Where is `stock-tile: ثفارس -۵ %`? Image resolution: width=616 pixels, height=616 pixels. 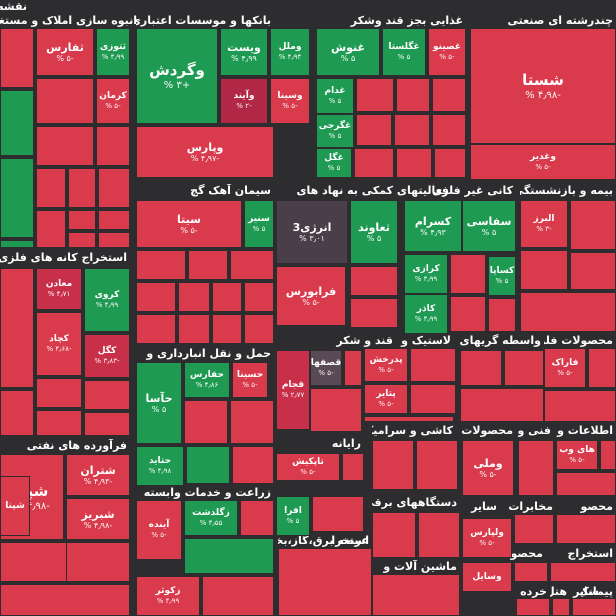 stock-tile: ثفارس -۵ % is located at coordinates (65, 52).